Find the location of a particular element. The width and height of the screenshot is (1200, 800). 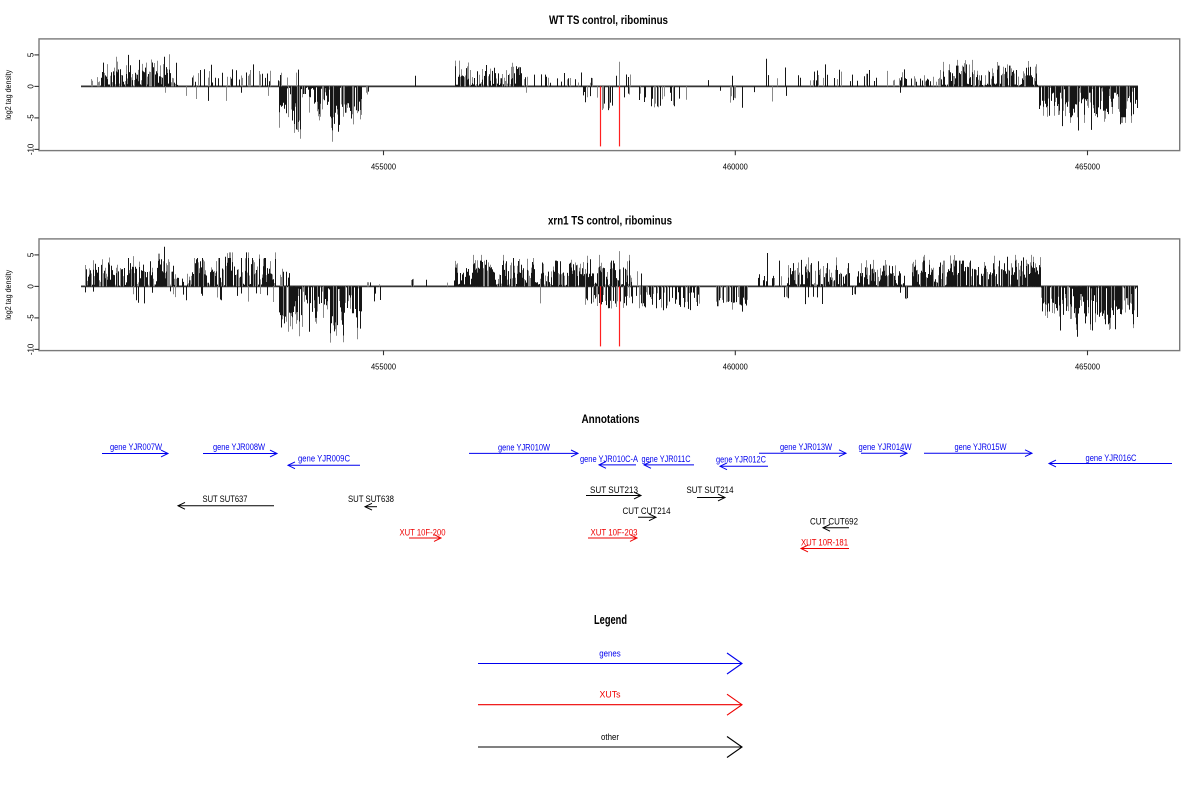

svg-text: xrn1 TS control, ribominus is located at coordinates (610, 221).